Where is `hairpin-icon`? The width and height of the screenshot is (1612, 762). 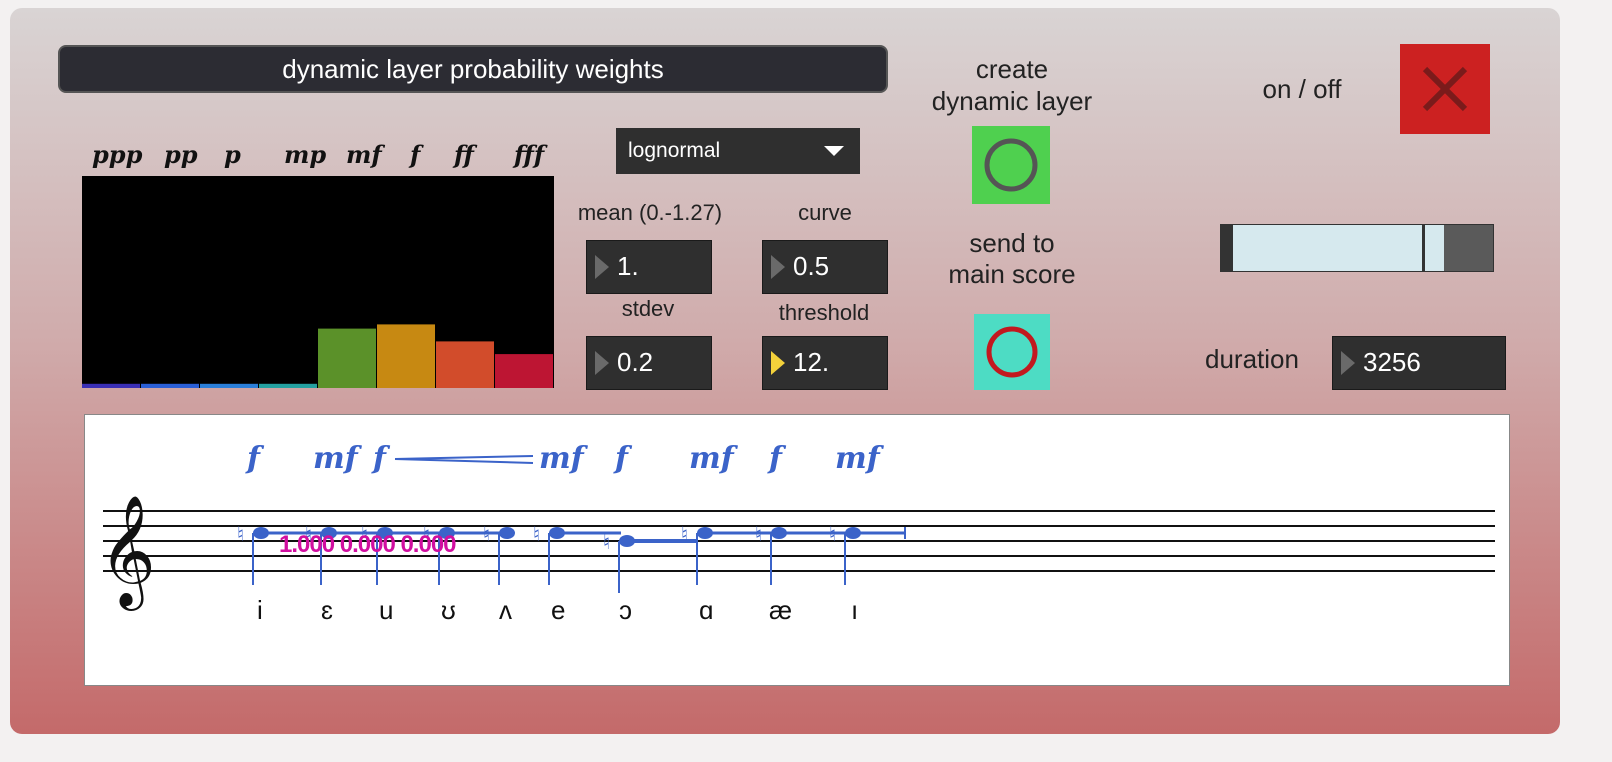 hairpin-icon is located at coordinates (464, 457).